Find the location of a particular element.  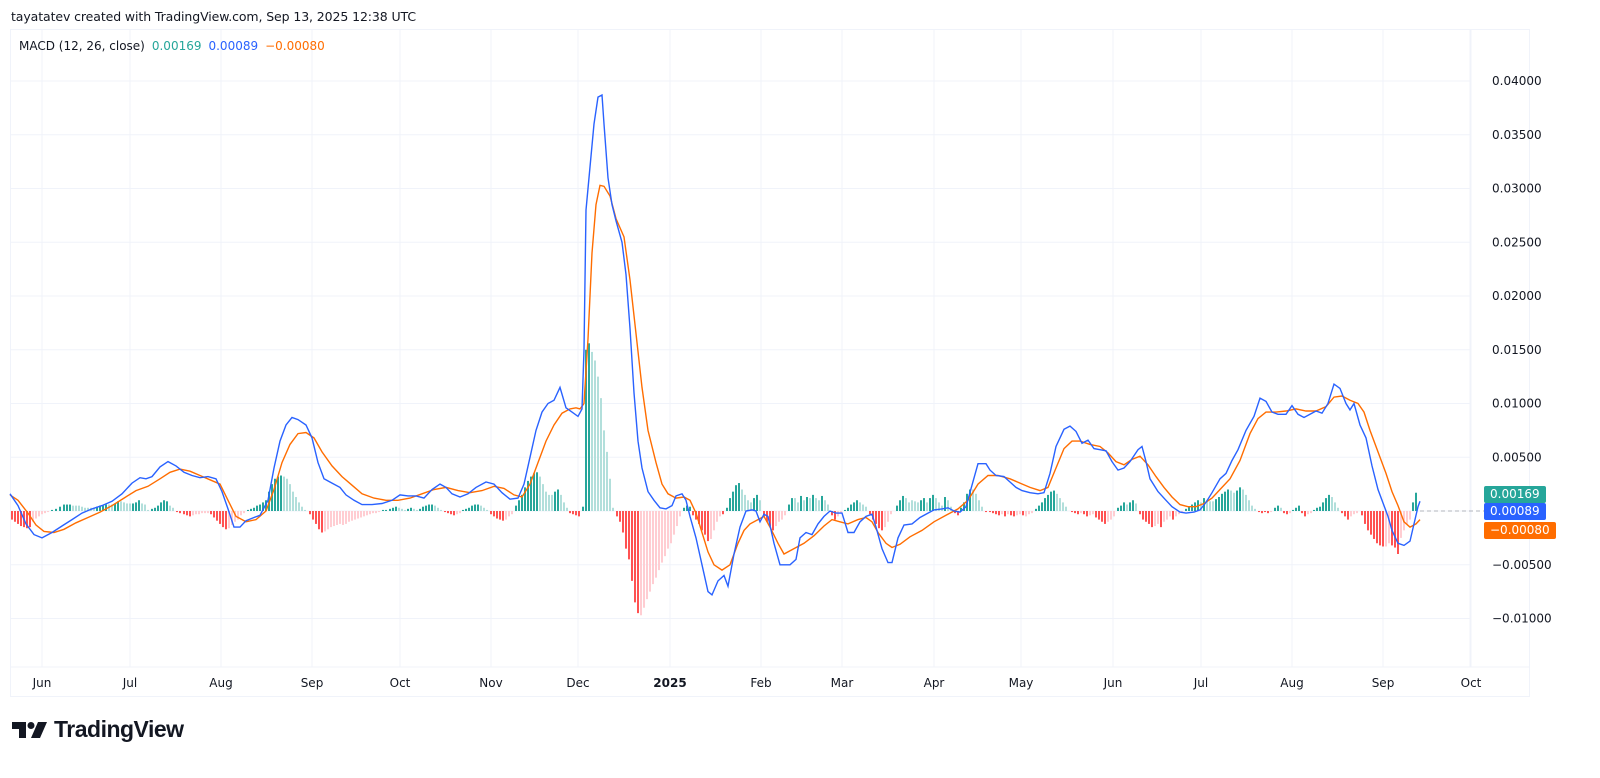

indicator-name: MACD (12, 26, close) is located at coordinates (82, 46).